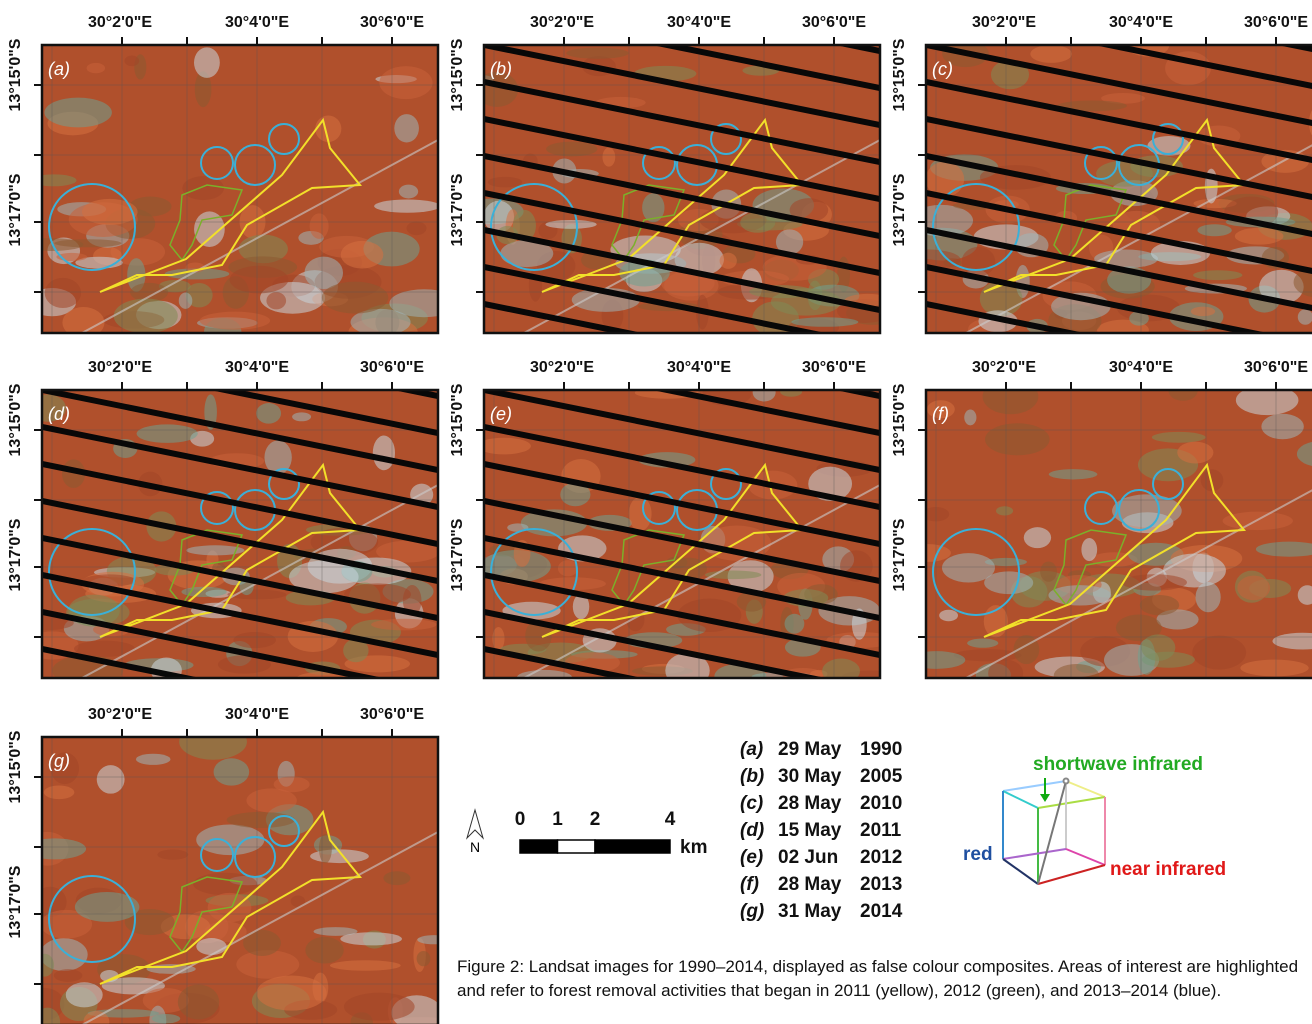 The image size is (1312, 1024). Describe the element at coordinates (810, 776) in the screenshot. I see `legend-date: 30 May` at that location.